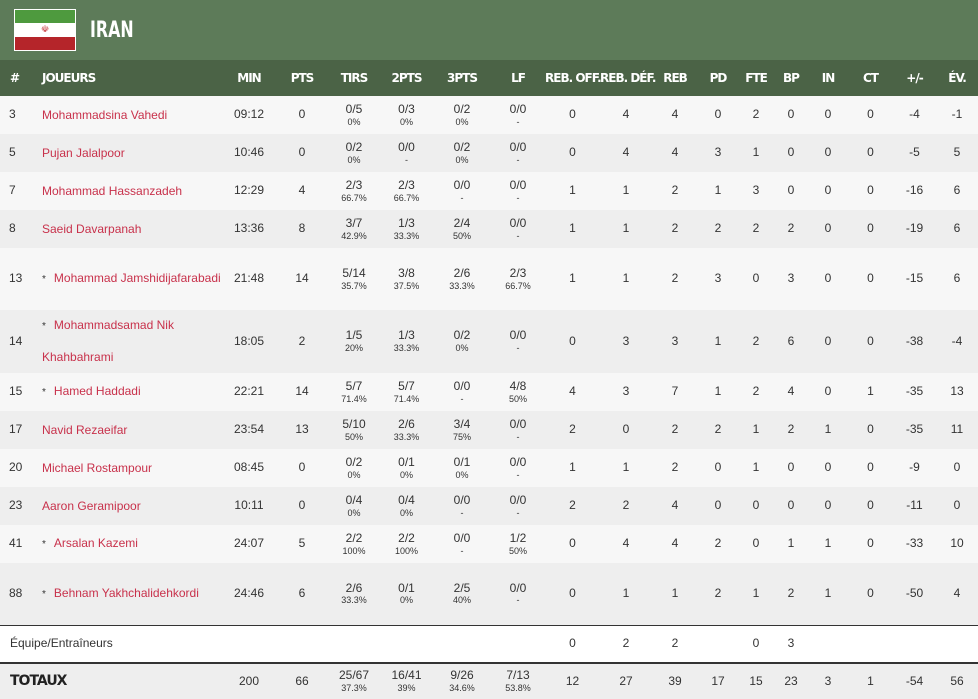  What do you see at coordinates (462, 512) in the screenshot?
I see `p3-pct: -` at bounding box center [462, 512].